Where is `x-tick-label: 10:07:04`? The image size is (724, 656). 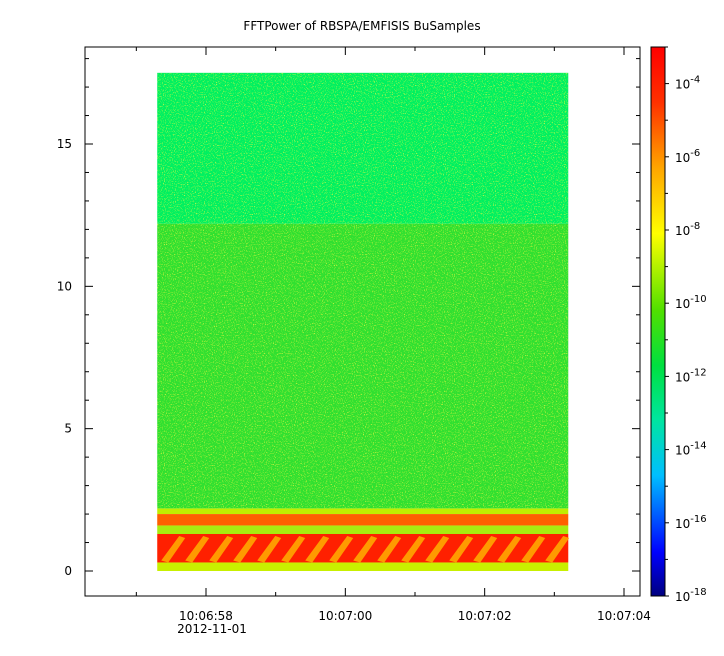
x-tick-label: 10:07:04 is located at coordinates (624, 616).